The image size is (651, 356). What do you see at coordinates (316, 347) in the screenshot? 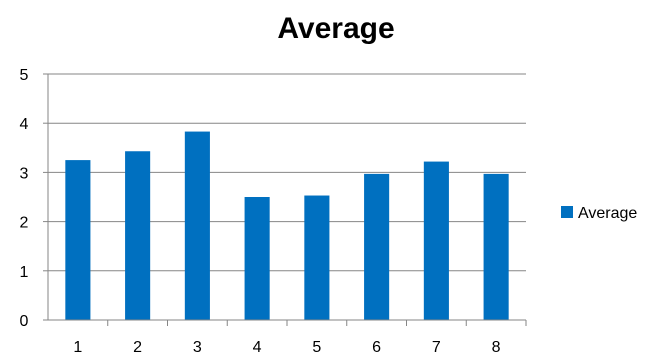
I see `x-tick-label: 5` at bounding box center [316, 347].